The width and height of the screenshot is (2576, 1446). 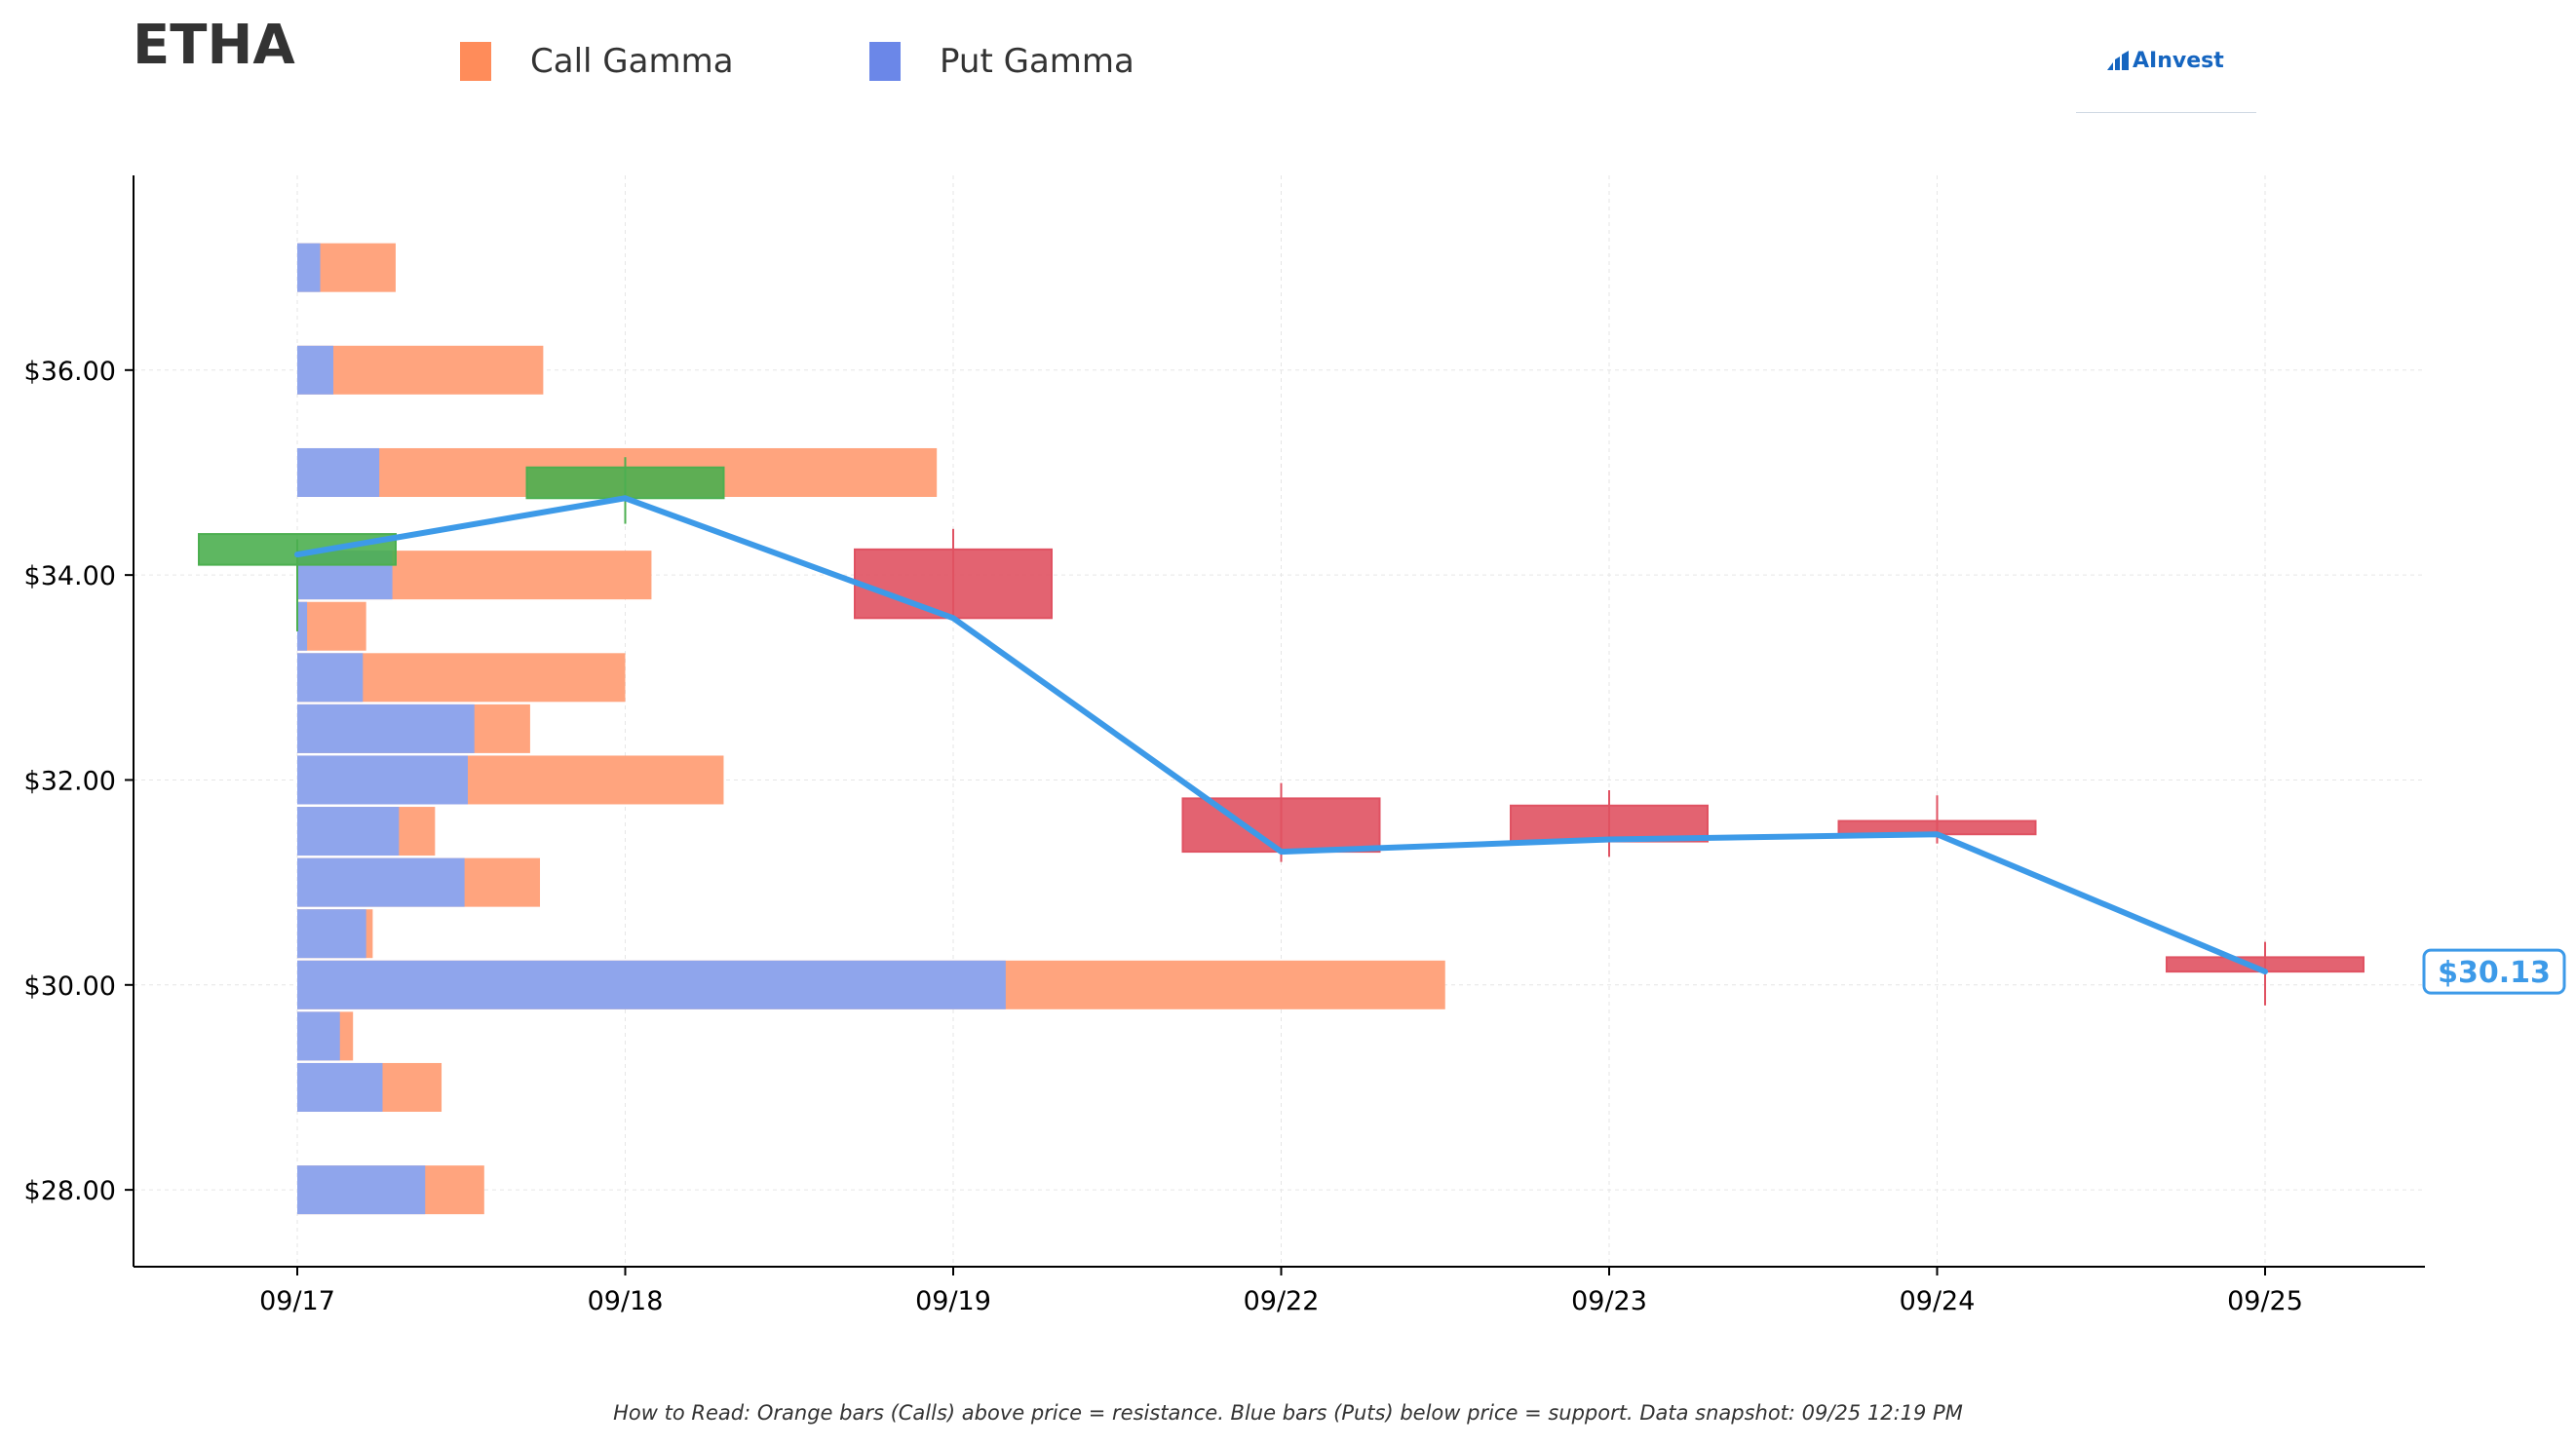 What do you see at coordinates (2178, 61) in the screenshot?
I see `logo-text: AInvest` at bounding box center [2178, 61].